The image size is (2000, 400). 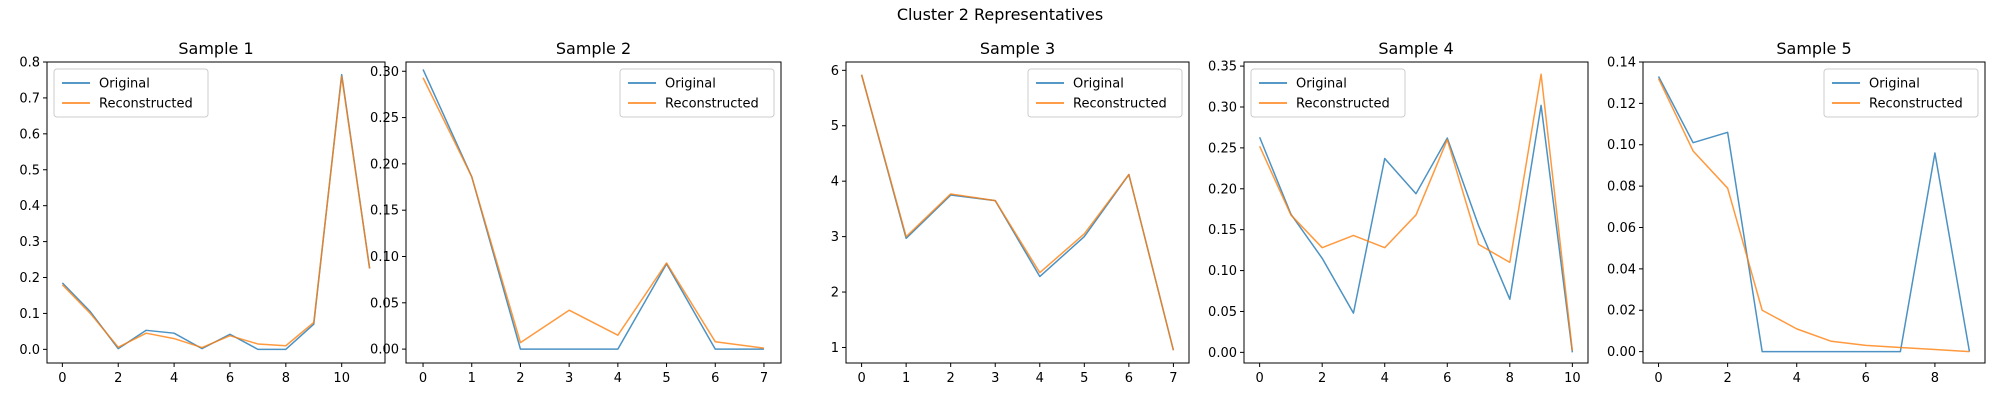 What do you see at coordinates (1621, 104) in the screenshot?
I see `y-tick-label: 0.12` at bounding box center [1621, 104].